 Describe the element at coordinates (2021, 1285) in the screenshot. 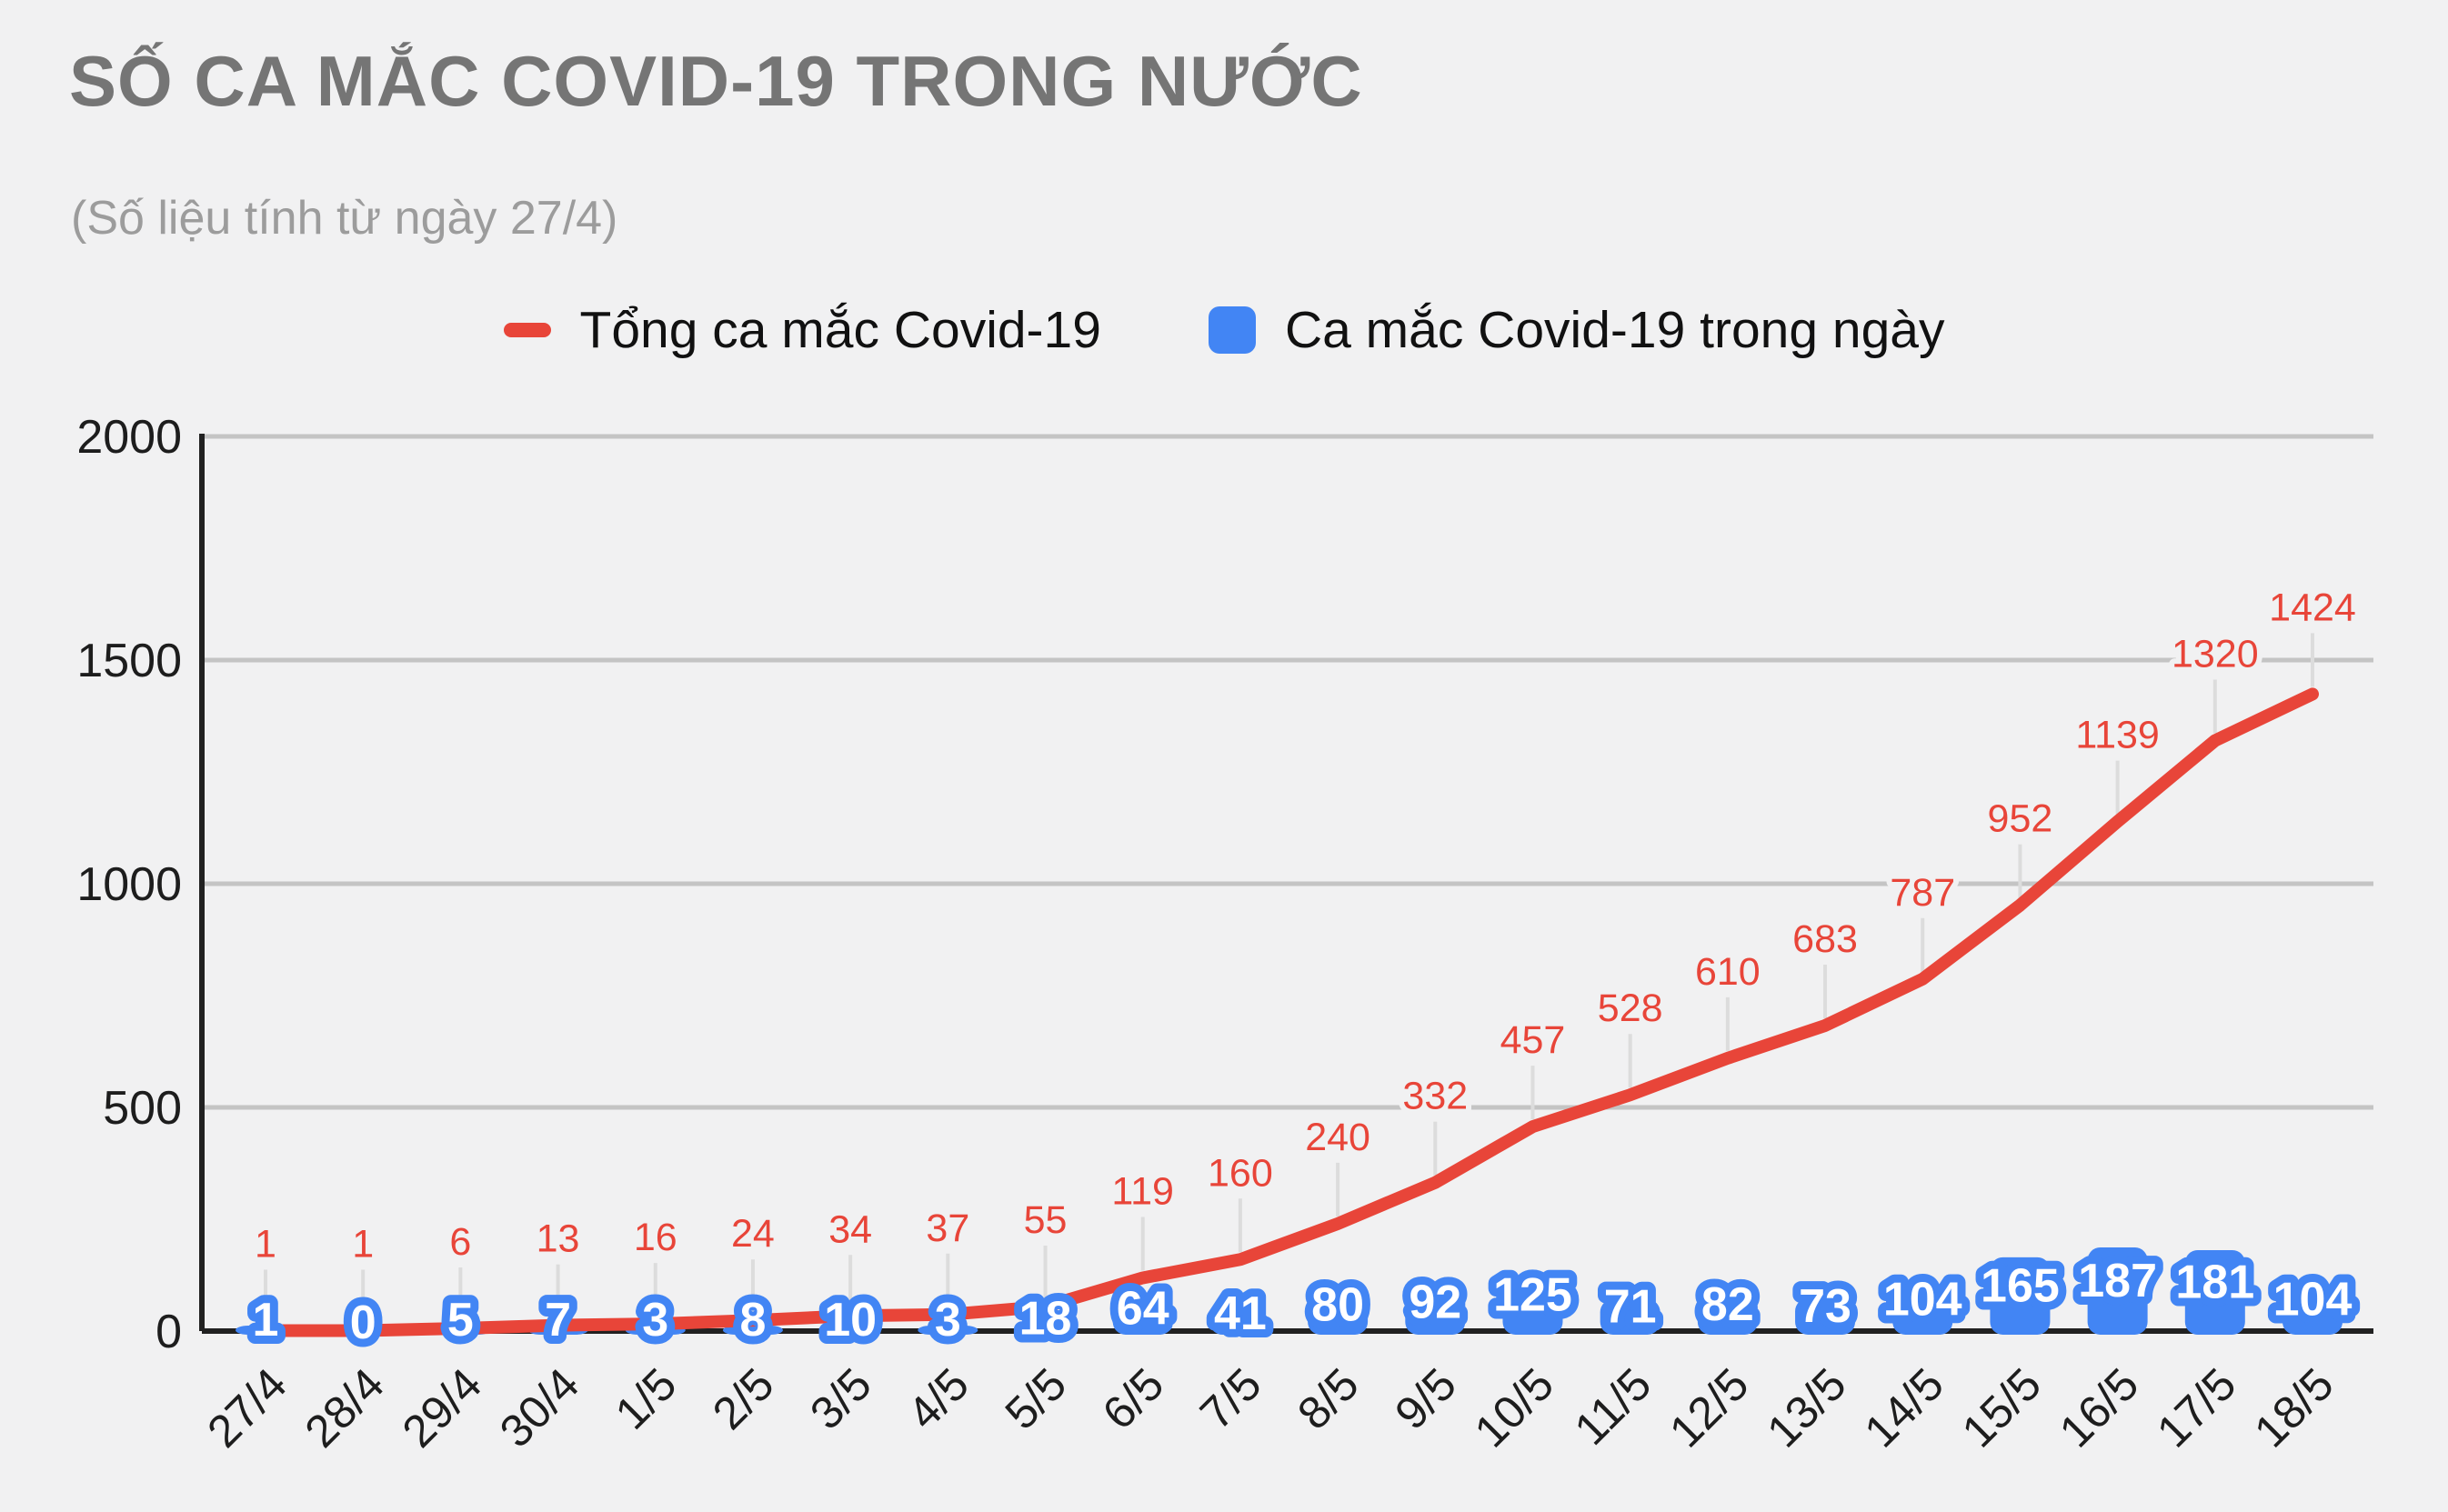

I see `daily-cases-value-label: 165` at that location.